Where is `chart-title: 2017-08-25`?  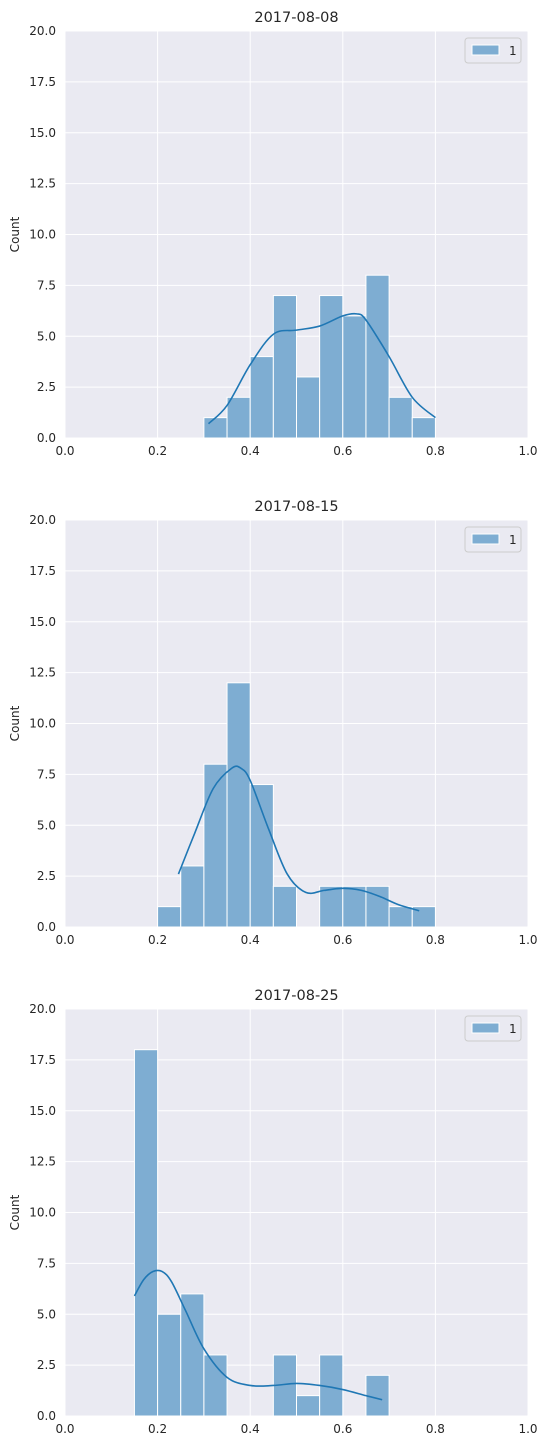 chart-title: 2017-08-25 is located at coordinates (296, 996).